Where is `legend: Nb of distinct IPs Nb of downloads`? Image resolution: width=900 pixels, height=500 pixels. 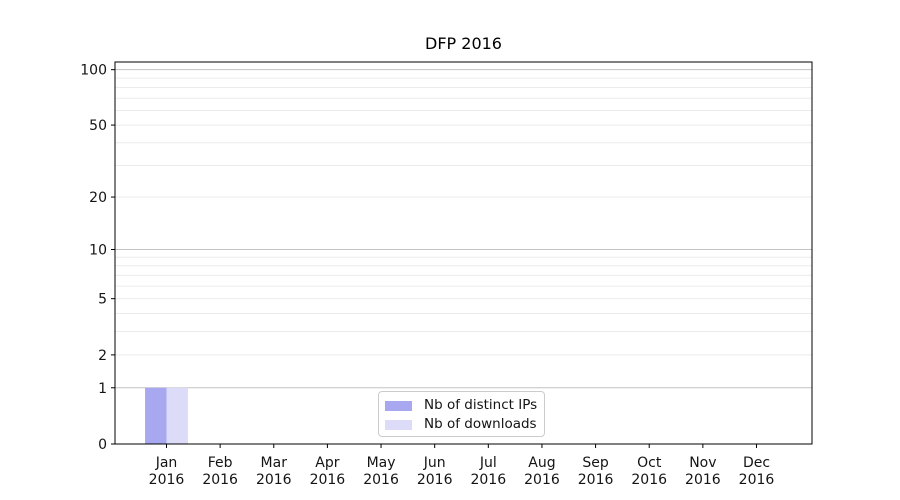
legend: Nb of distinct IPs Nb of downloads is located at coordinates (461, 414).